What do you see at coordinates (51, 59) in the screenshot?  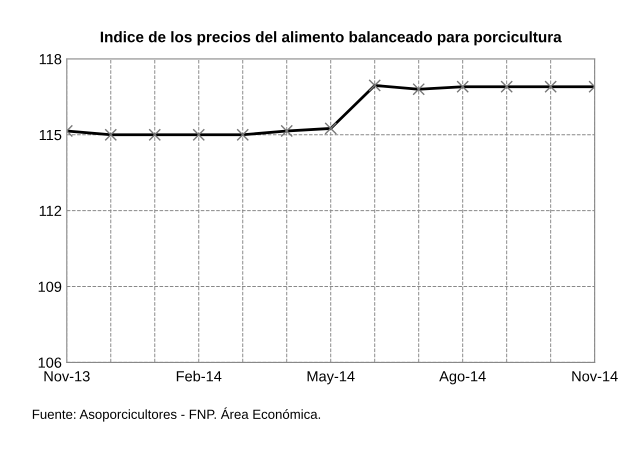 I see `y-tick-label: 118` at bounding box center [51, 59].